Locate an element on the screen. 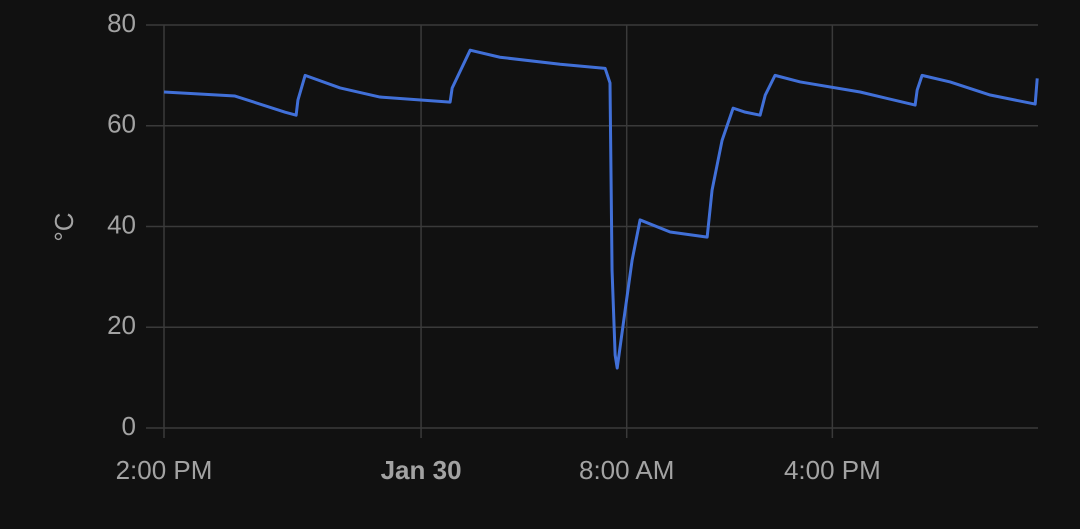 This screenshot has width=1080, height=529. x-tick-label: Jan 30 is located at coordinates (421, 470).